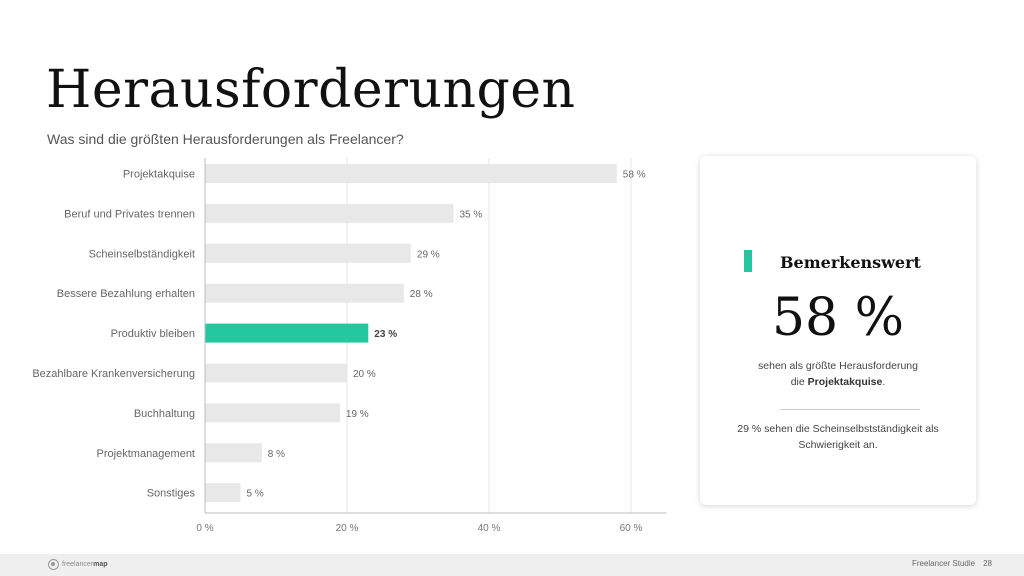 Image resolution: width=1024 pixels, height=576 pixels. Describe the element at coordinates (512, 565) in the screenshot. I see `footer: freelancermap Freelancer Studie 28` at that location.